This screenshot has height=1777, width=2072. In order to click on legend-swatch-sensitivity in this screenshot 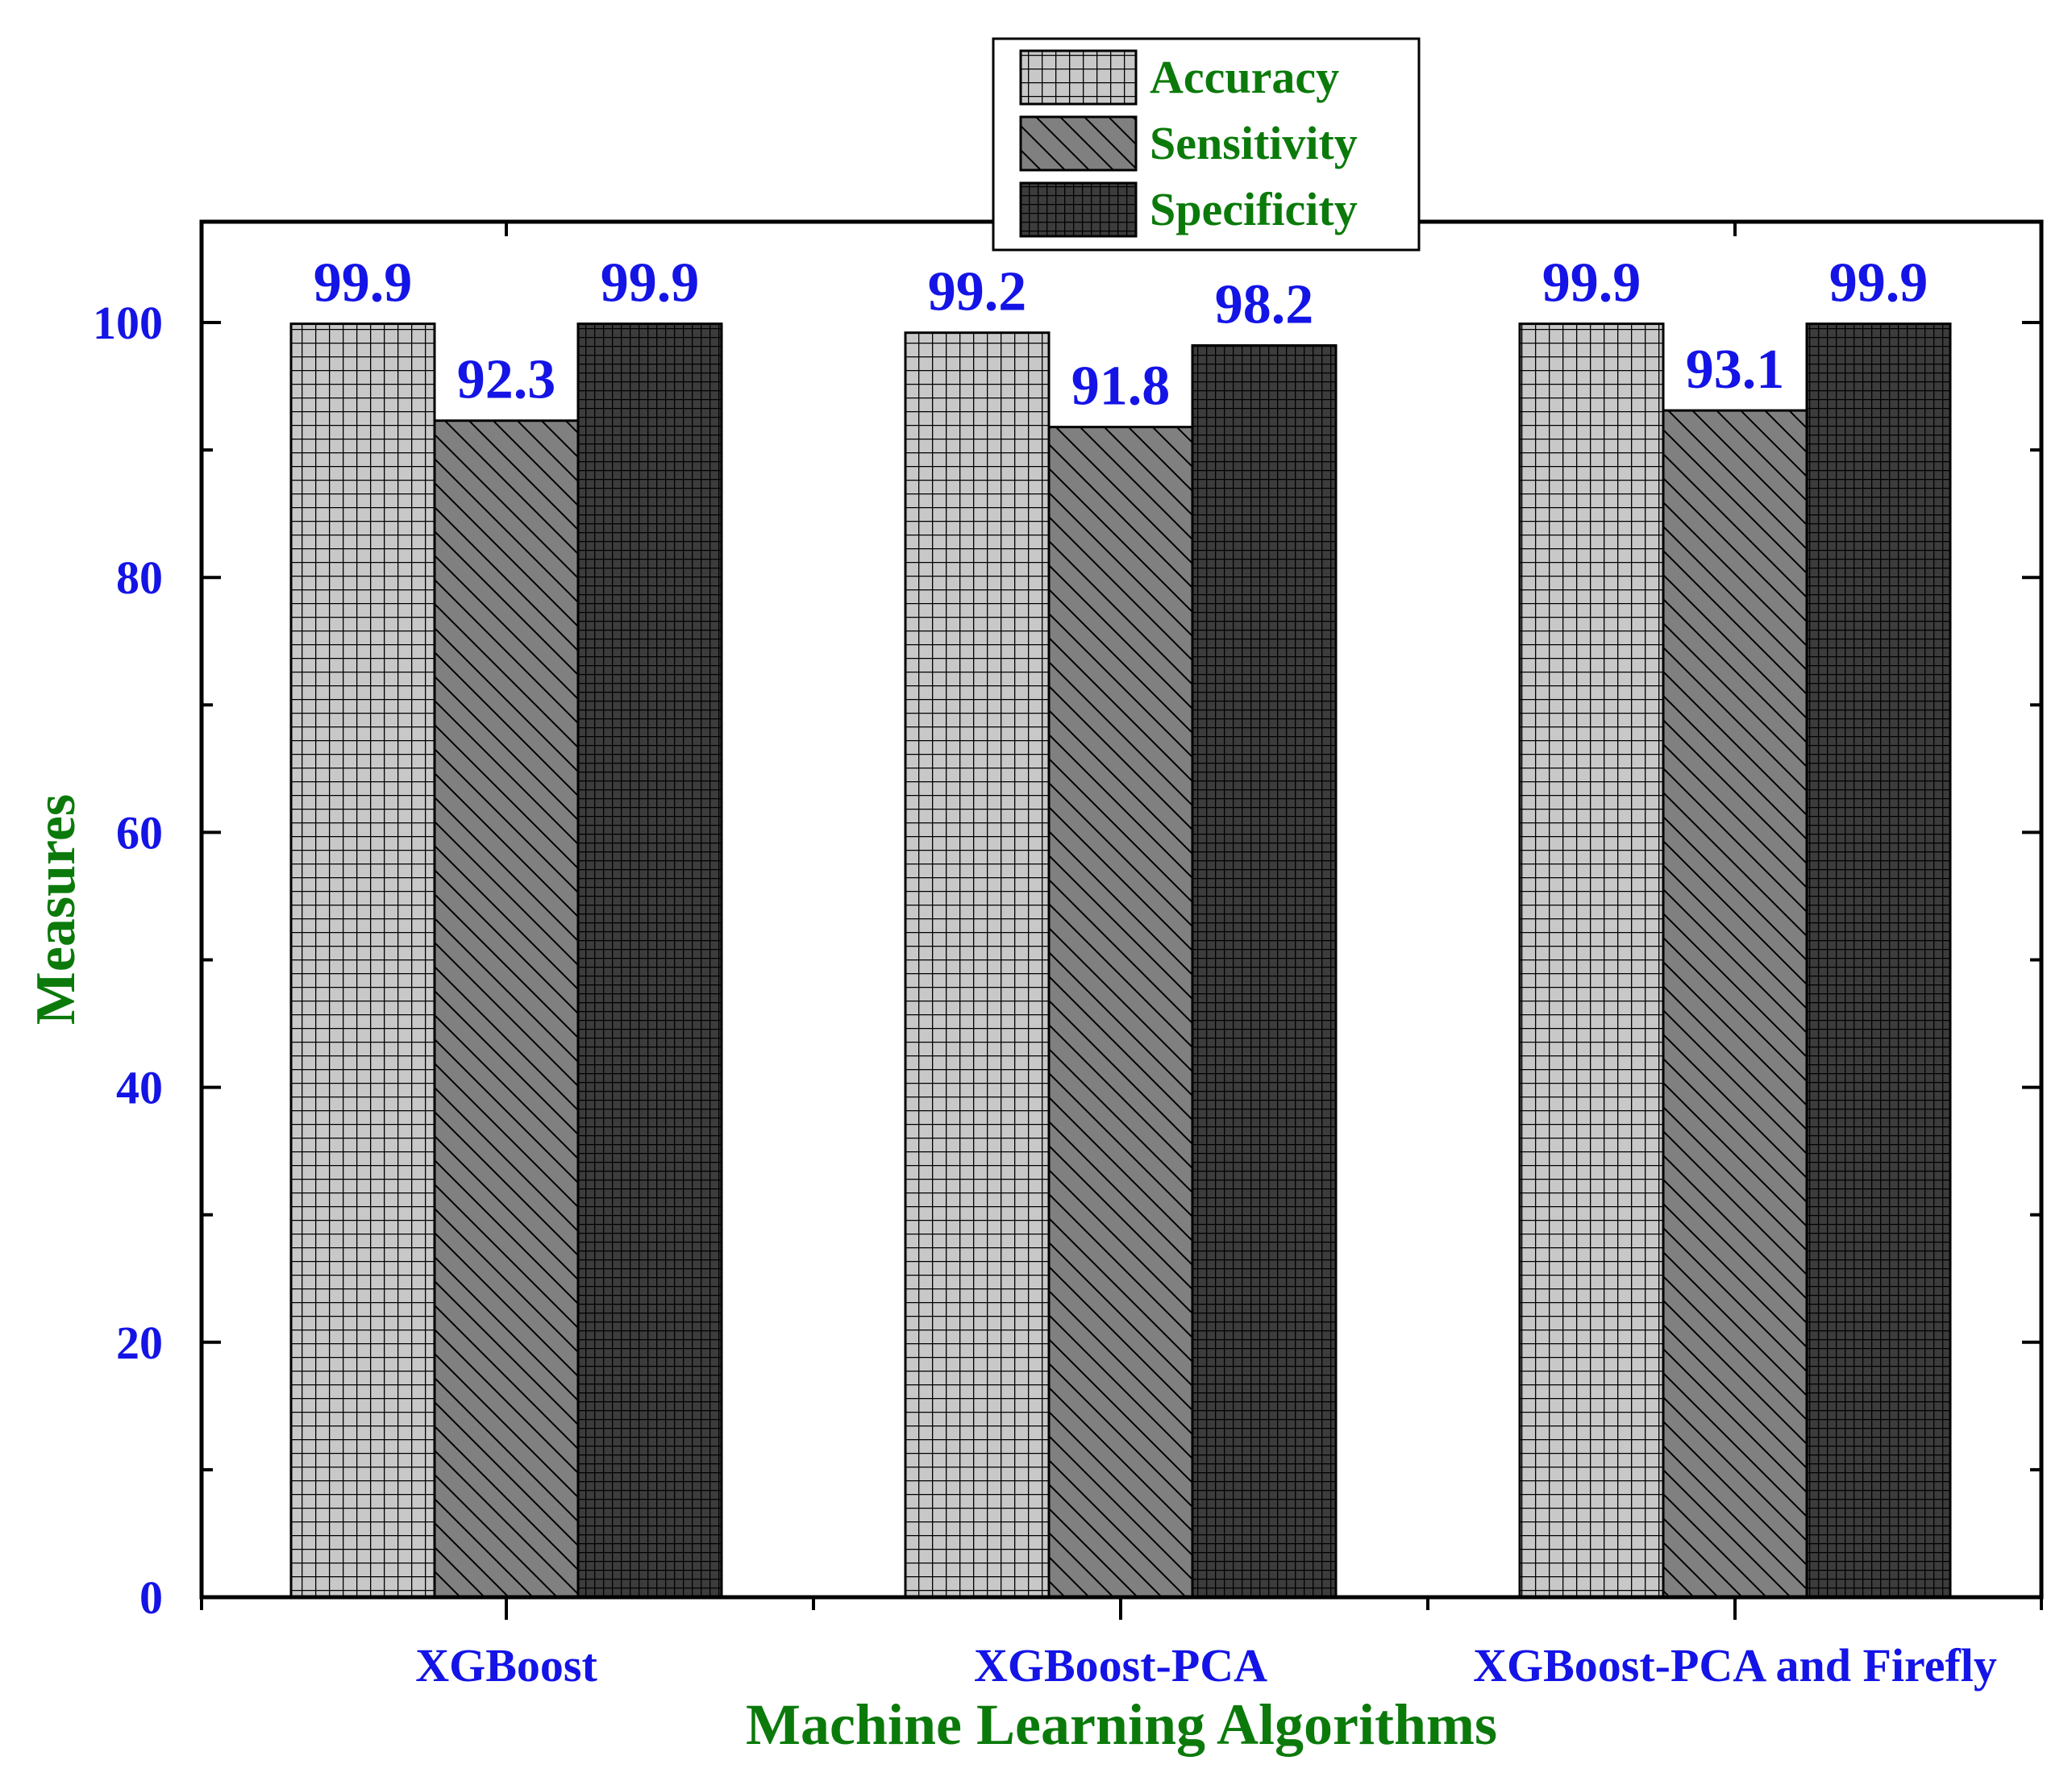, I will do `click(1078, 143)`.